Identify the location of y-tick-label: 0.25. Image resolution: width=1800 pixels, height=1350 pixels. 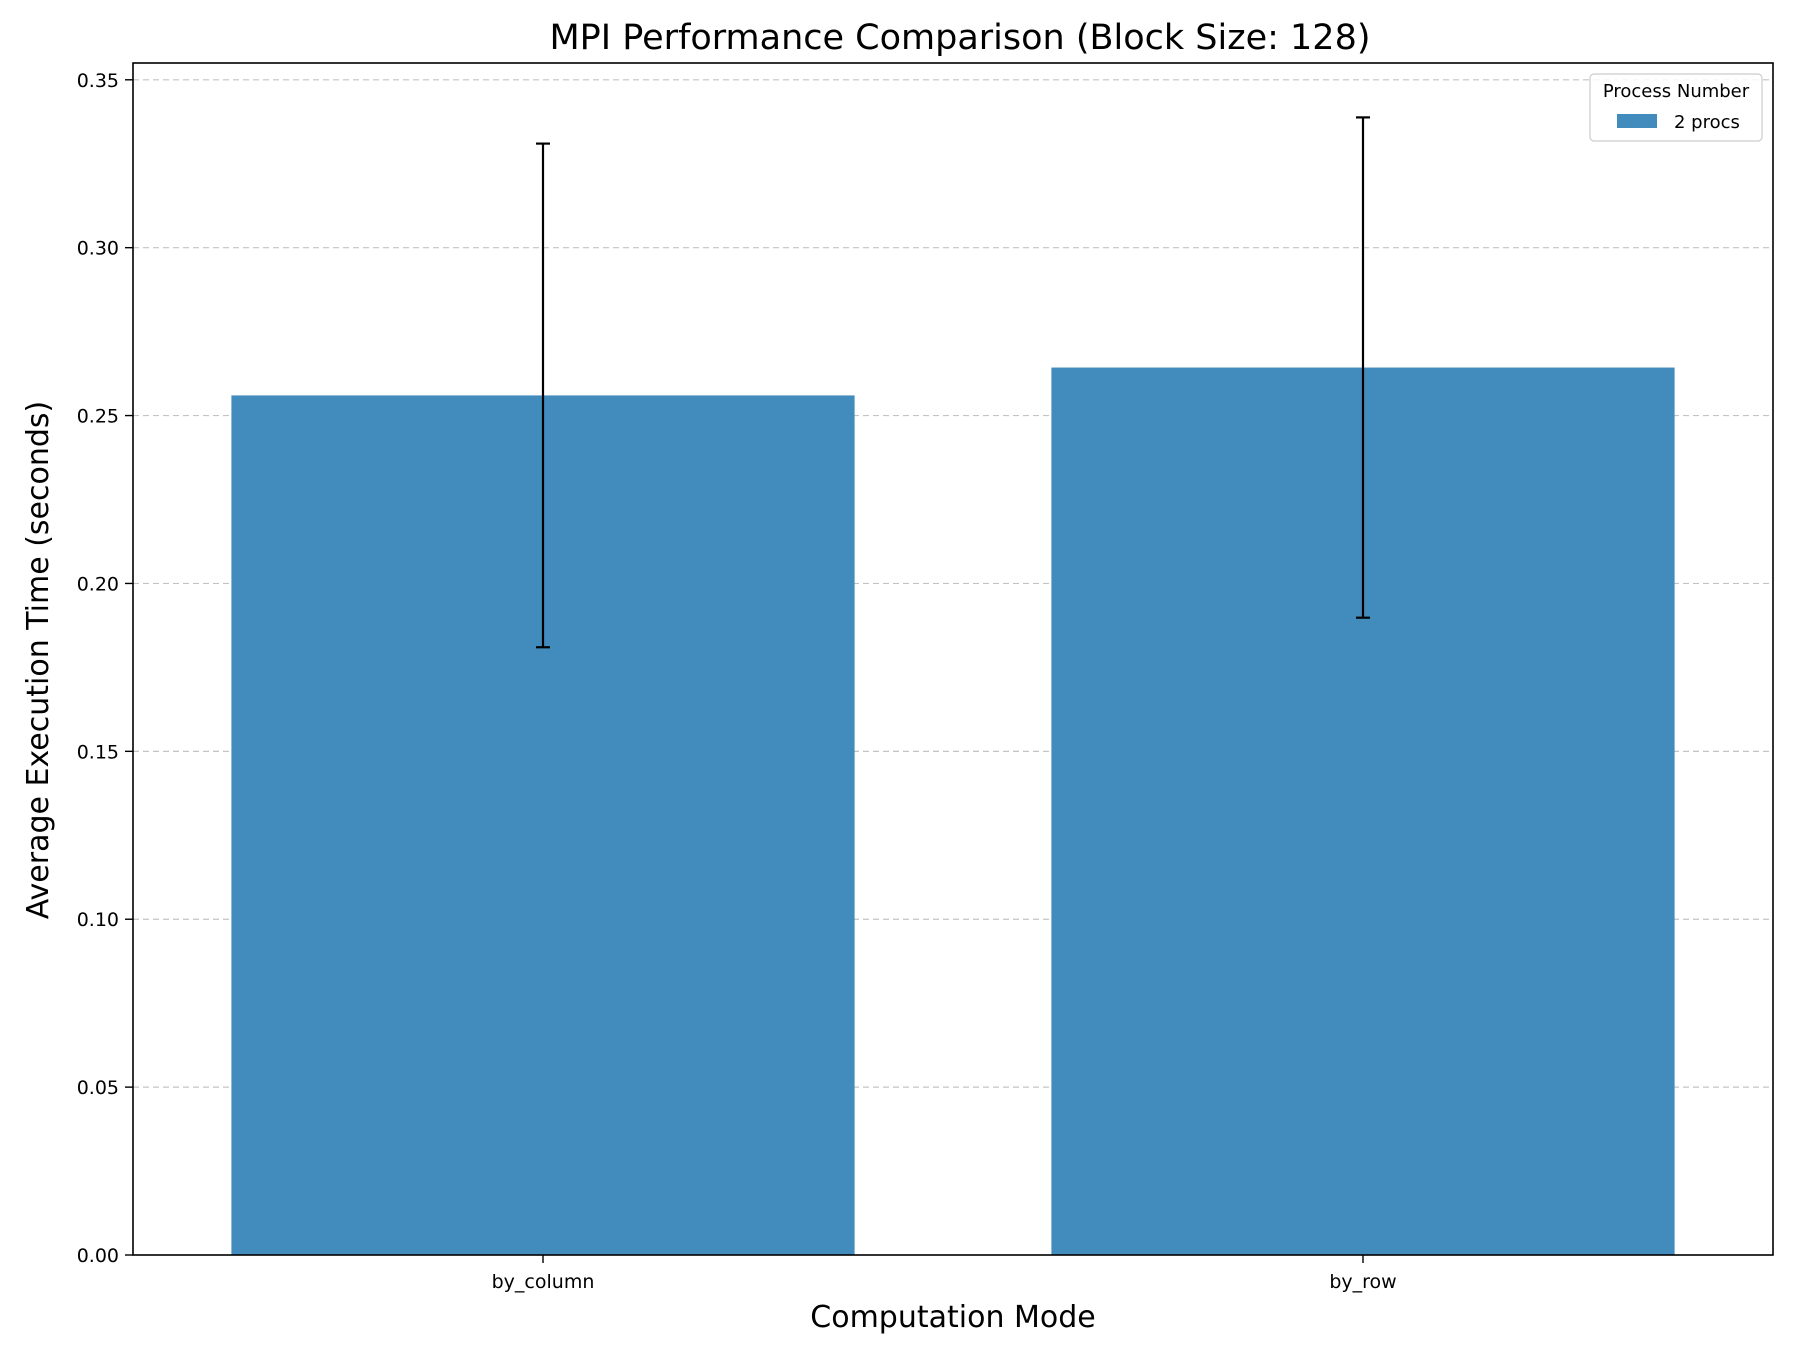
(98, 417).